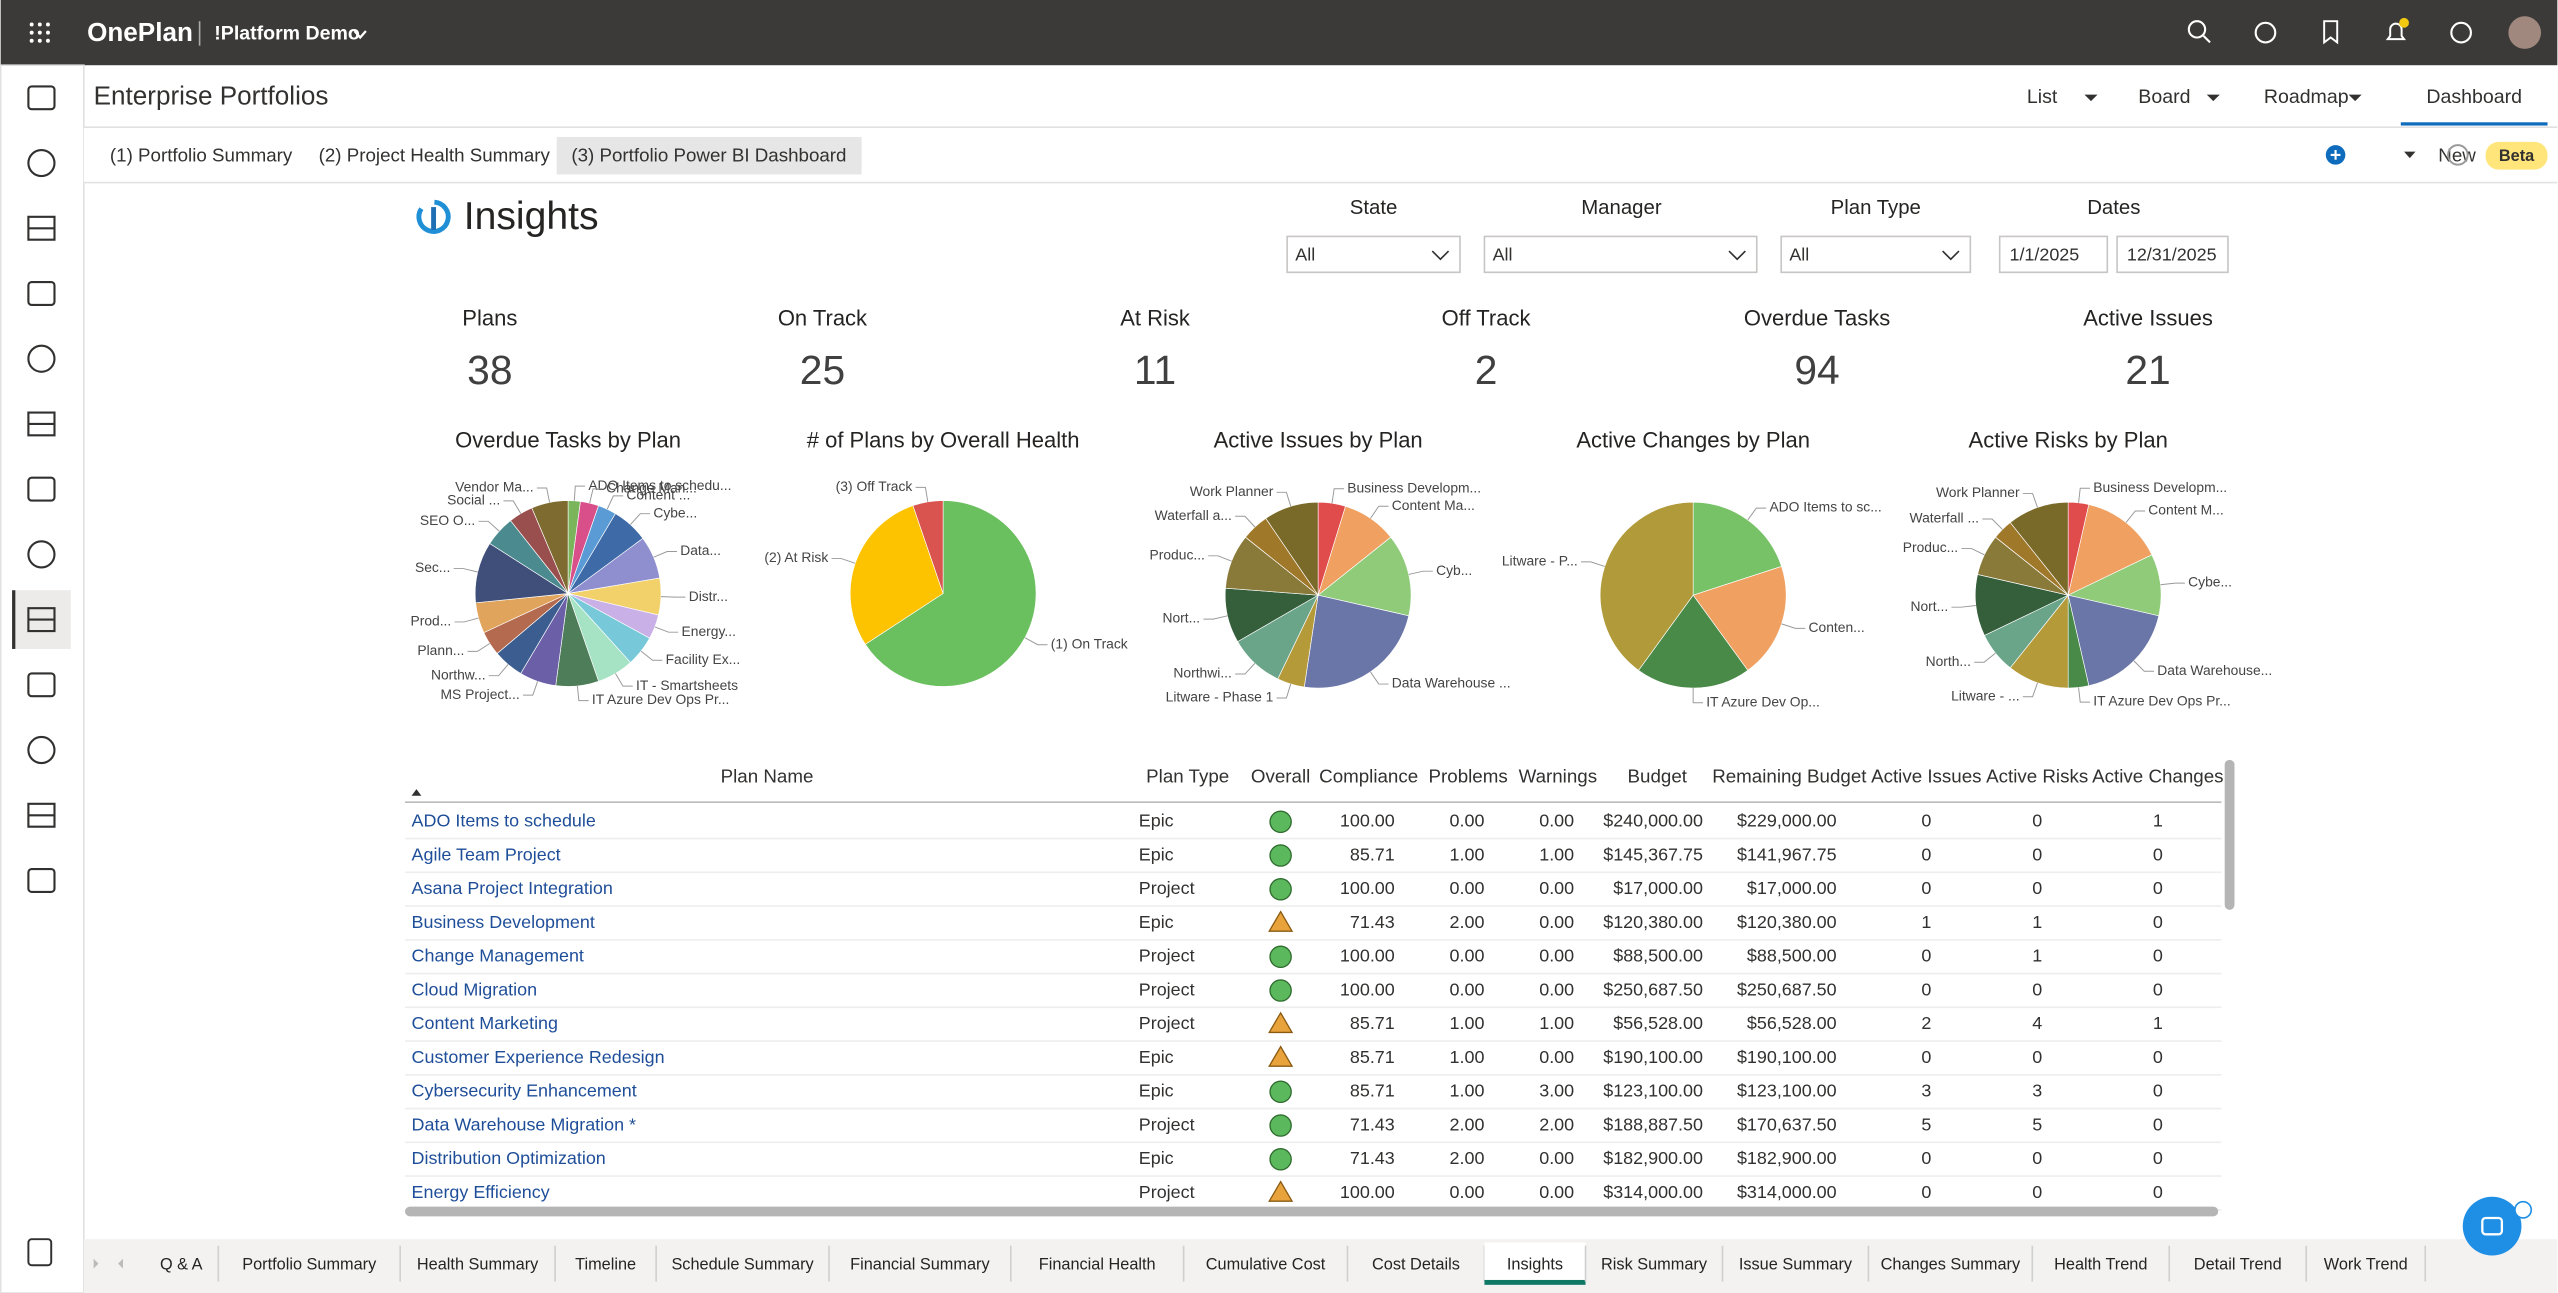 The height and width of the screenshot is (1293, 2558). Describe the element at coordinates (1558, 776) in the screenshot. I see `column-header: Warnings` at that location.